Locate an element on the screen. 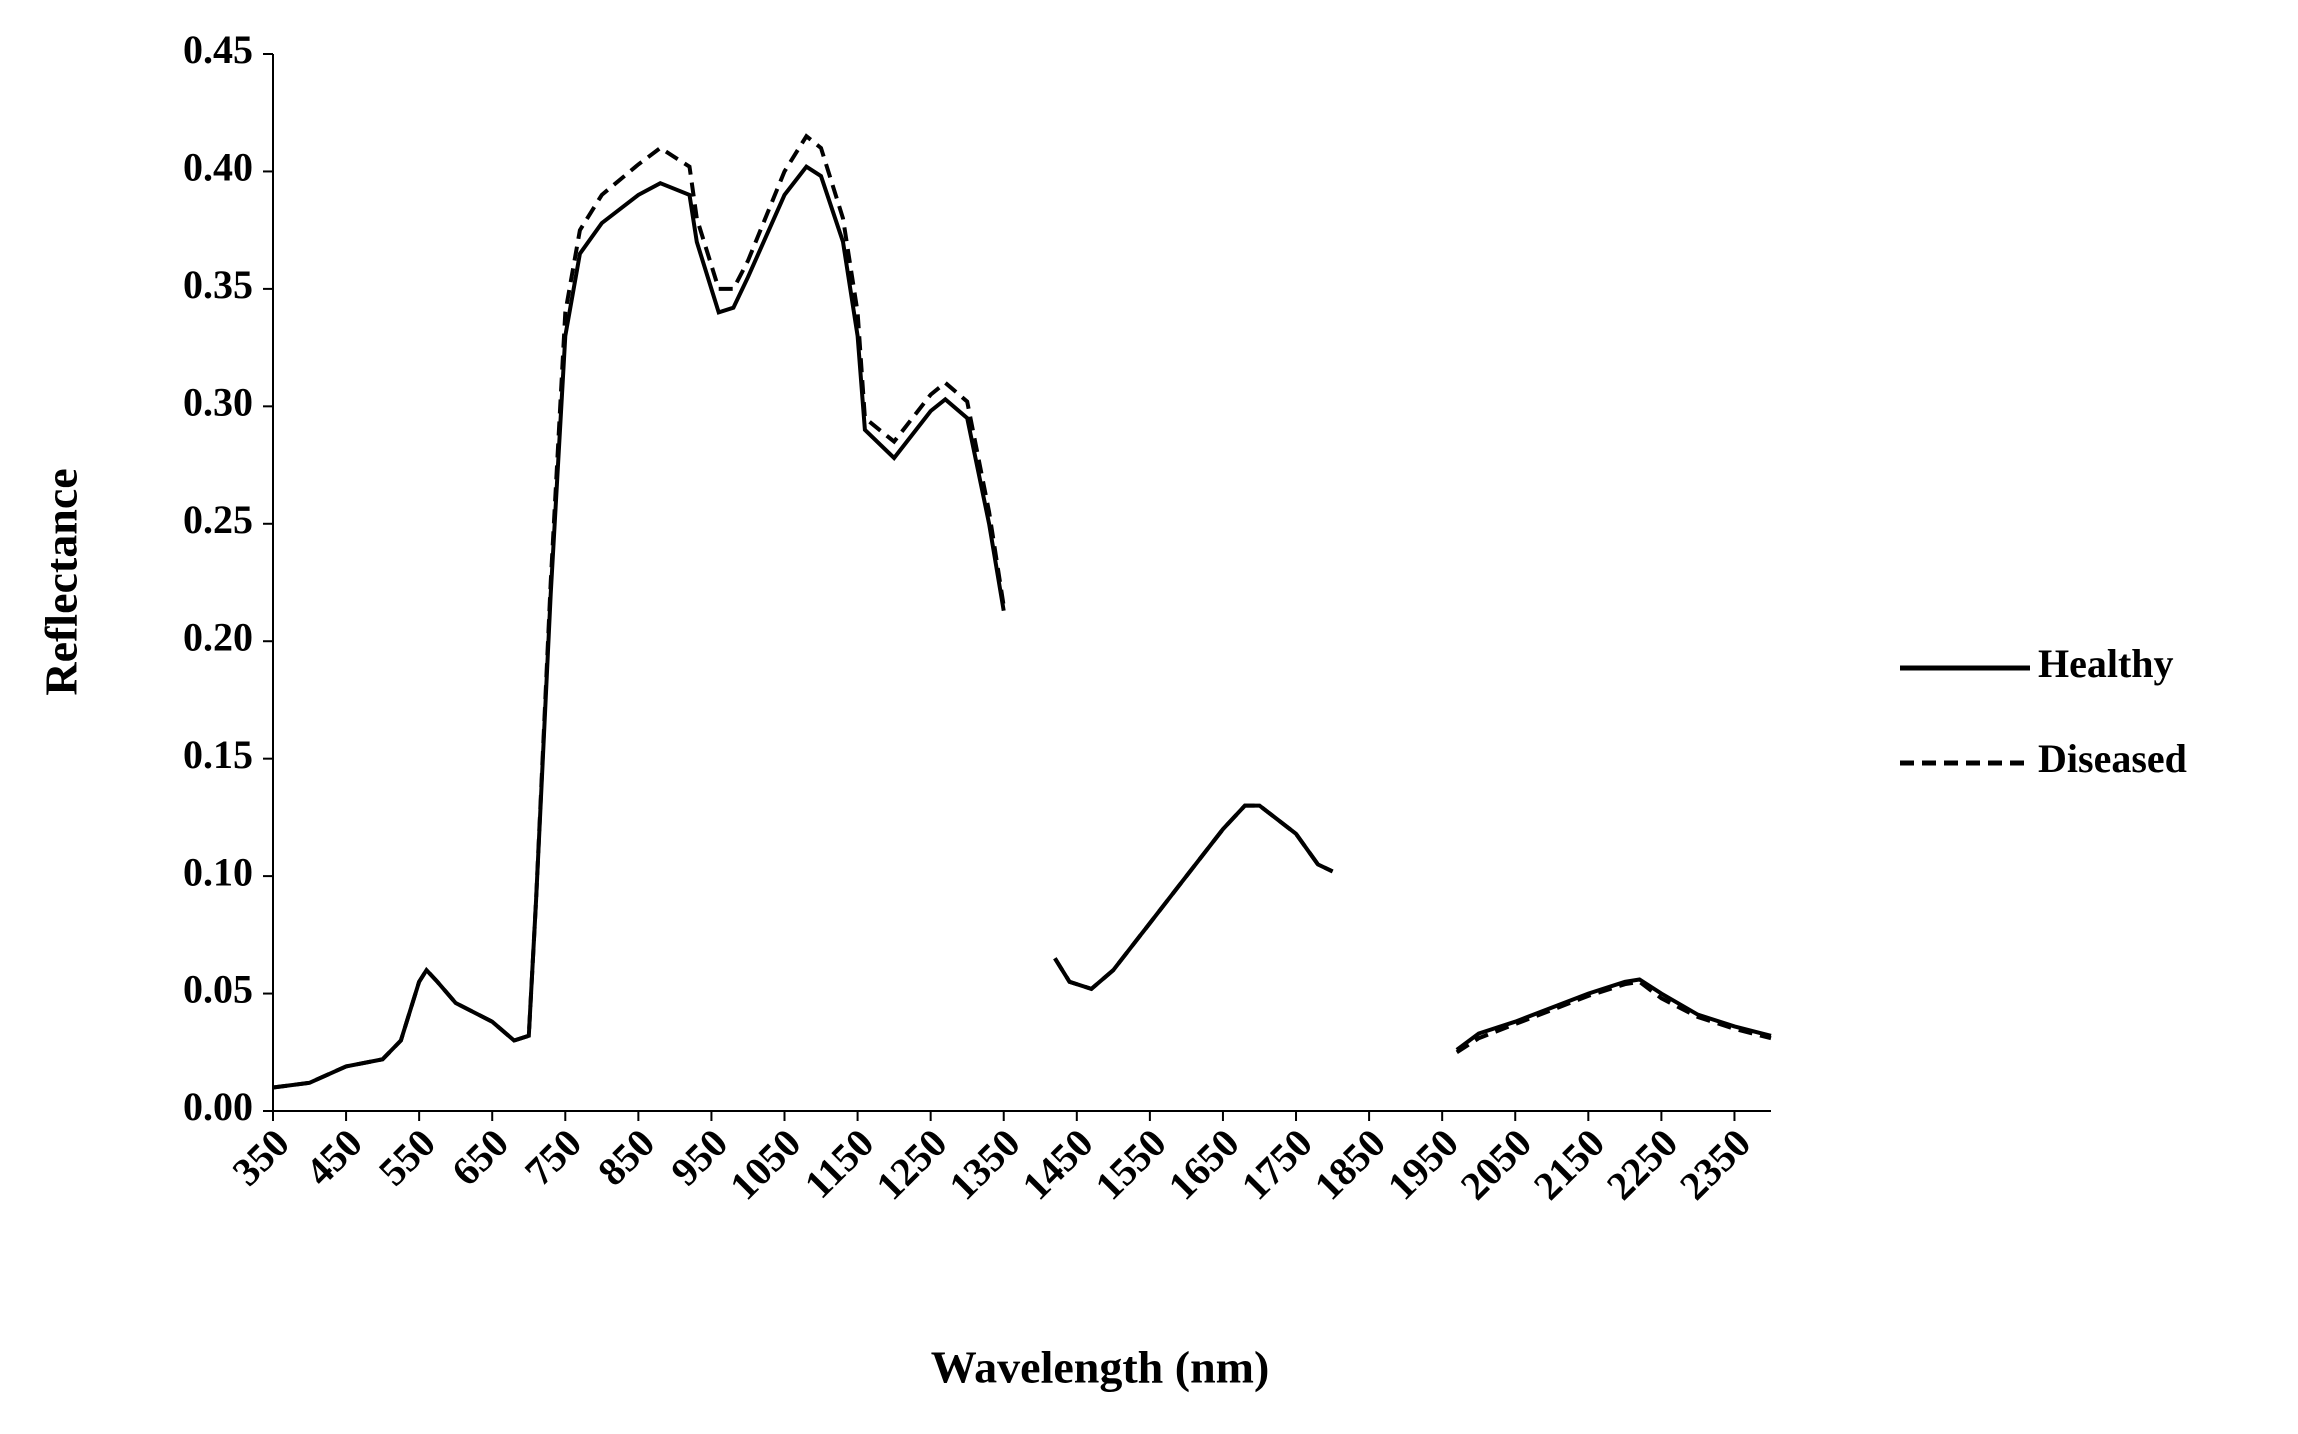 Image resolution: width=2298 pixels, height=1434 pixels. y-tick-label: 0.10 is located at coordinates (218, 871).